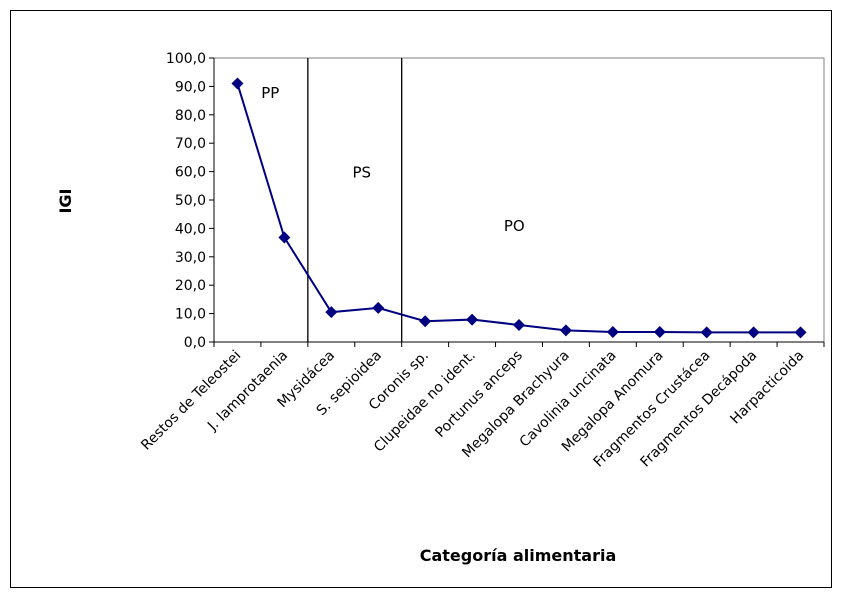 The width and height of the screenshot is (845, 598). Describe the element at coordinates (514, 226) in the screenshot. I see `zone-label-po: PO` at that location.